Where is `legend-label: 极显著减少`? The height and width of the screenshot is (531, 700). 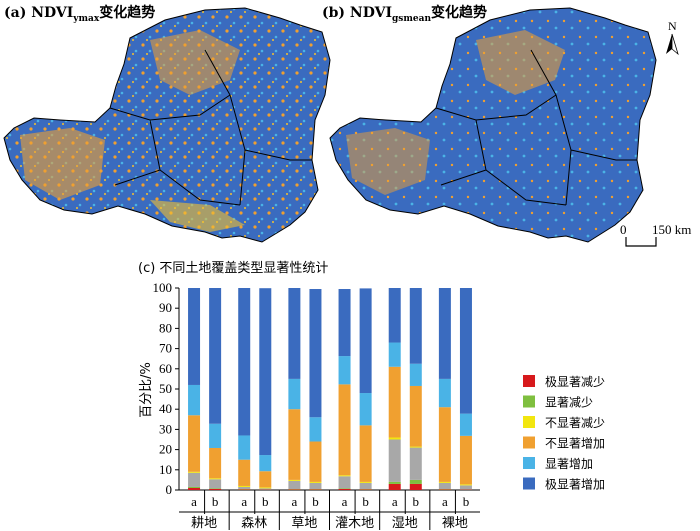
legend-label: 极显著减少 is located at coordinates (575, 382).